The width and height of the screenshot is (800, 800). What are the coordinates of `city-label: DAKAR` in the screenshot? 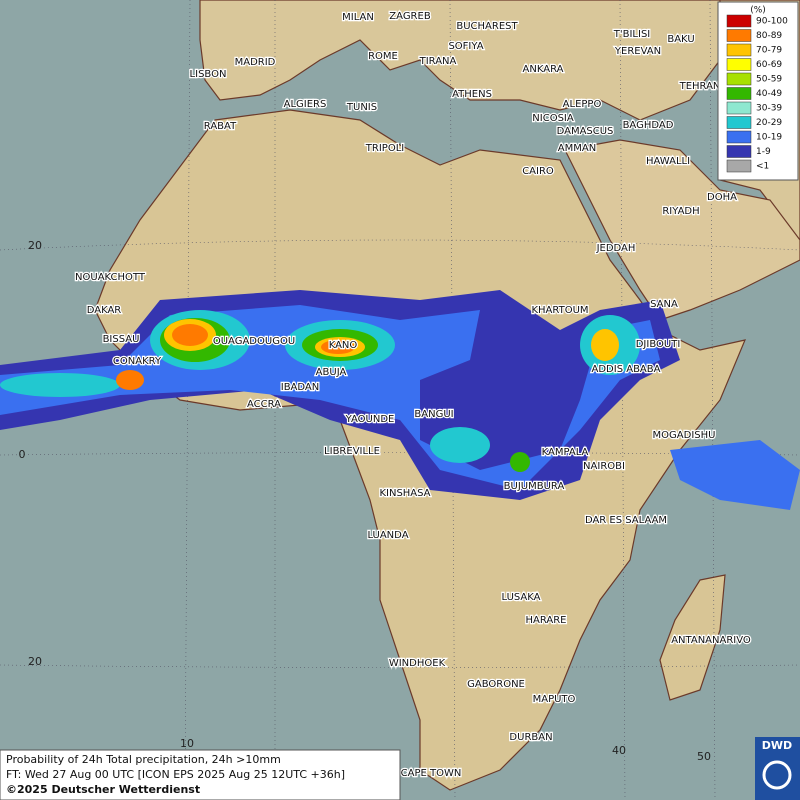 It's located at (104, 310).